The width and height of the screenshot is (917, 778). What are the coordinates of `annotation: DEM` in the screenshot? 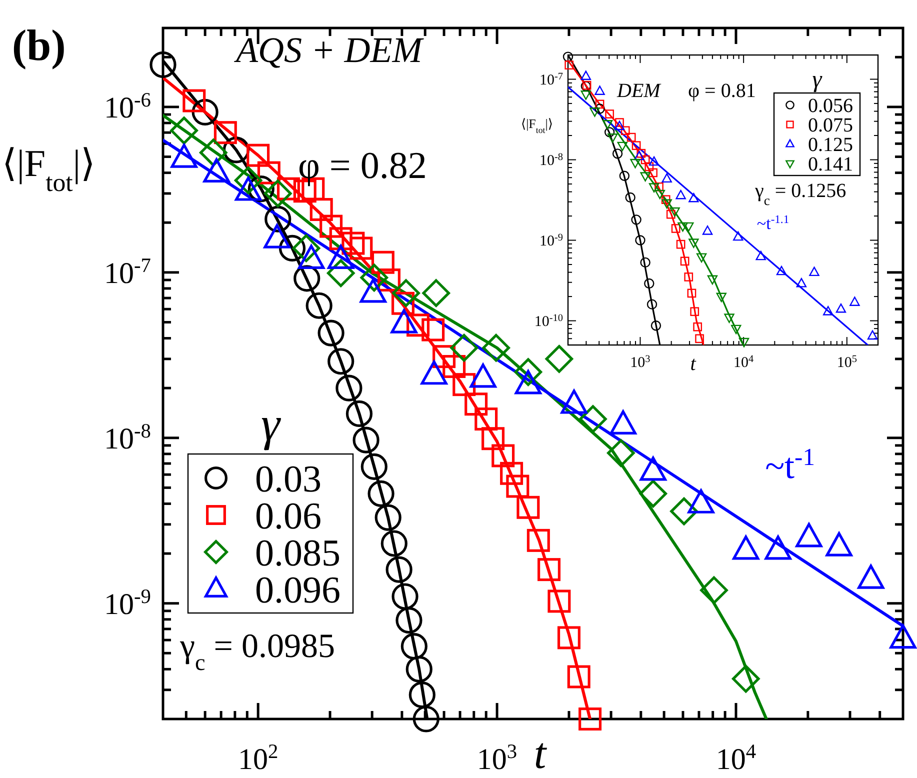 It's located at (639, 91).